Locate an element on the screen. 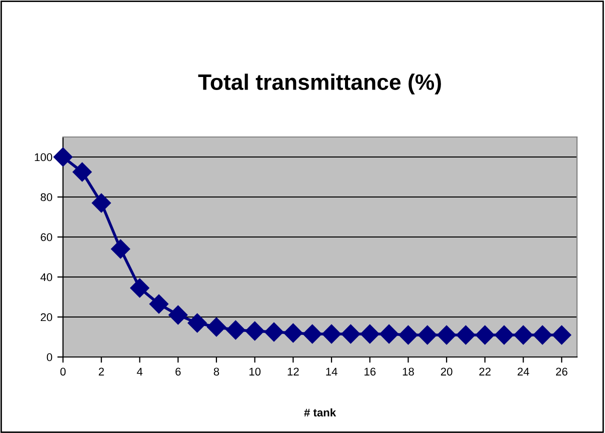 This screenshot has width=605, height=433. x-tick-label: 6 is located at coordinates (178, 372).